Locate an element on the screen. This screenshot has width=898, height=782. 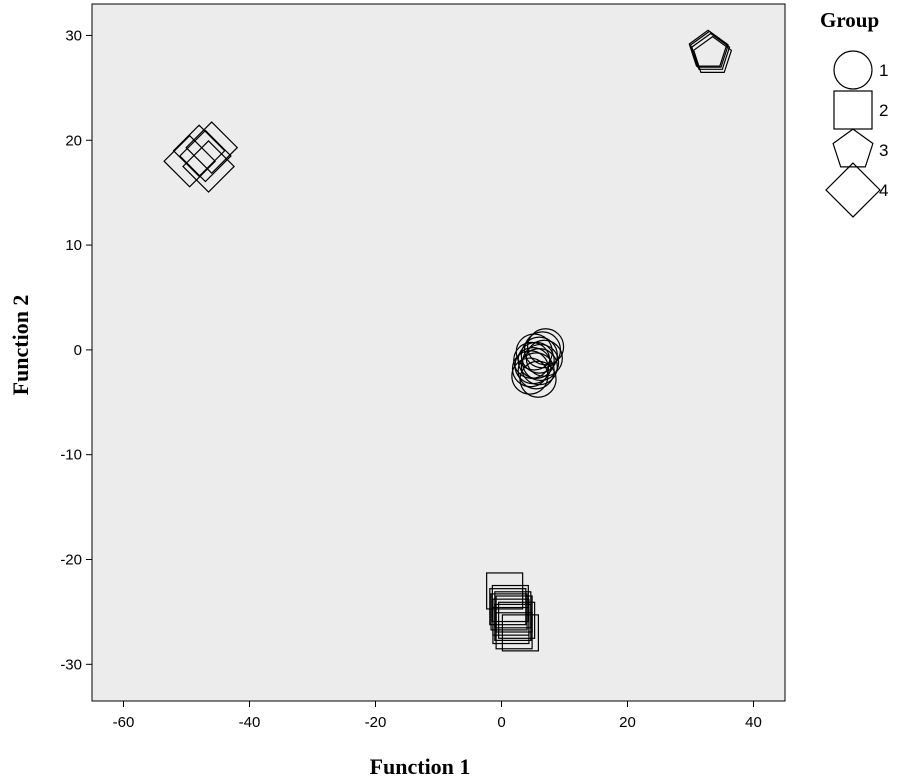
legend-items: 1 2 3 4 is located at coordinates (856, 134).